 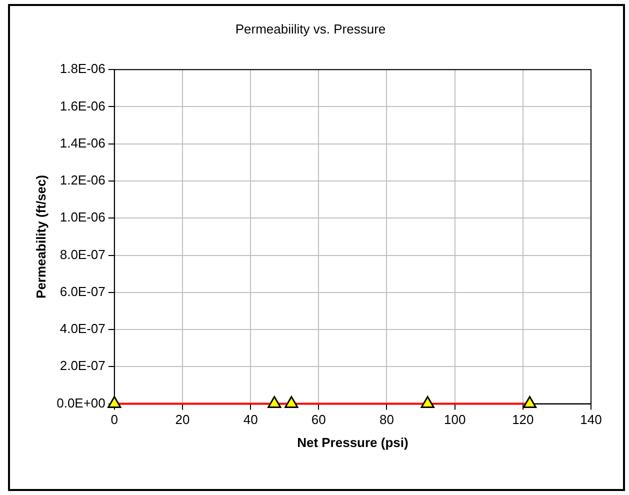 I want to click on x-tick-label: 20, so click(x=182, y=420).